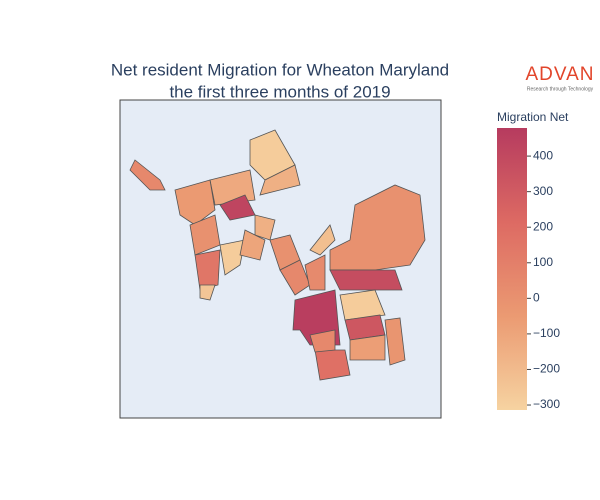 Image resolution: width=600 pixels, height=500 pixels. Describe the element at coordinates (546, 369) in the screenshot. I see `colorbar-tick-label: −200` at that location.